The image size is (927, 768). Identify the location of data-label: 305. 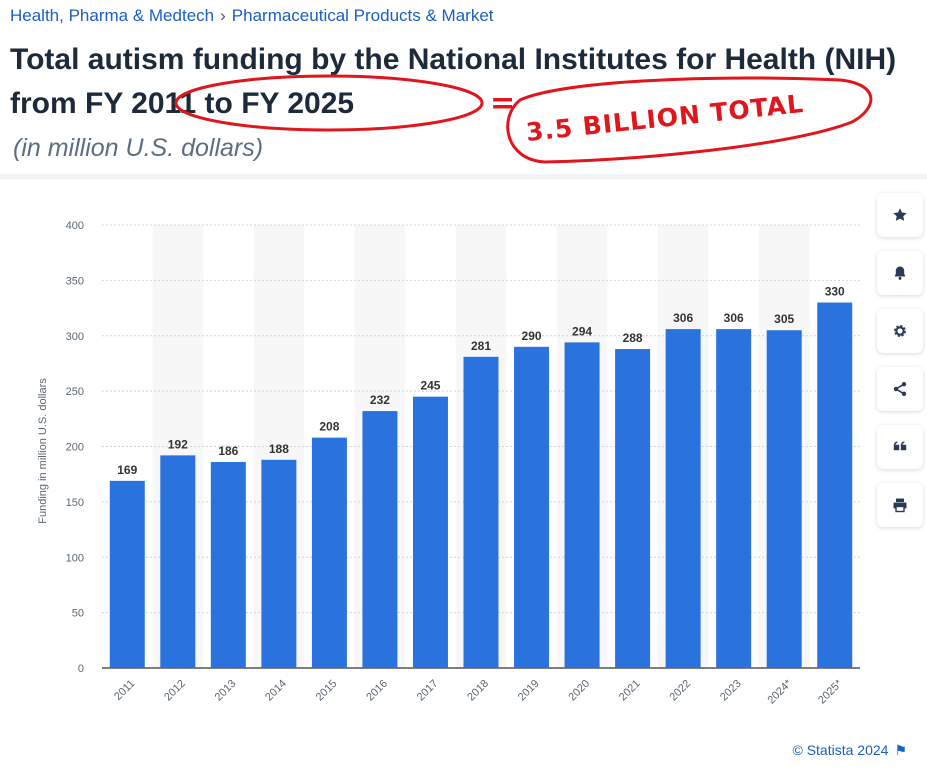
(784, 319).